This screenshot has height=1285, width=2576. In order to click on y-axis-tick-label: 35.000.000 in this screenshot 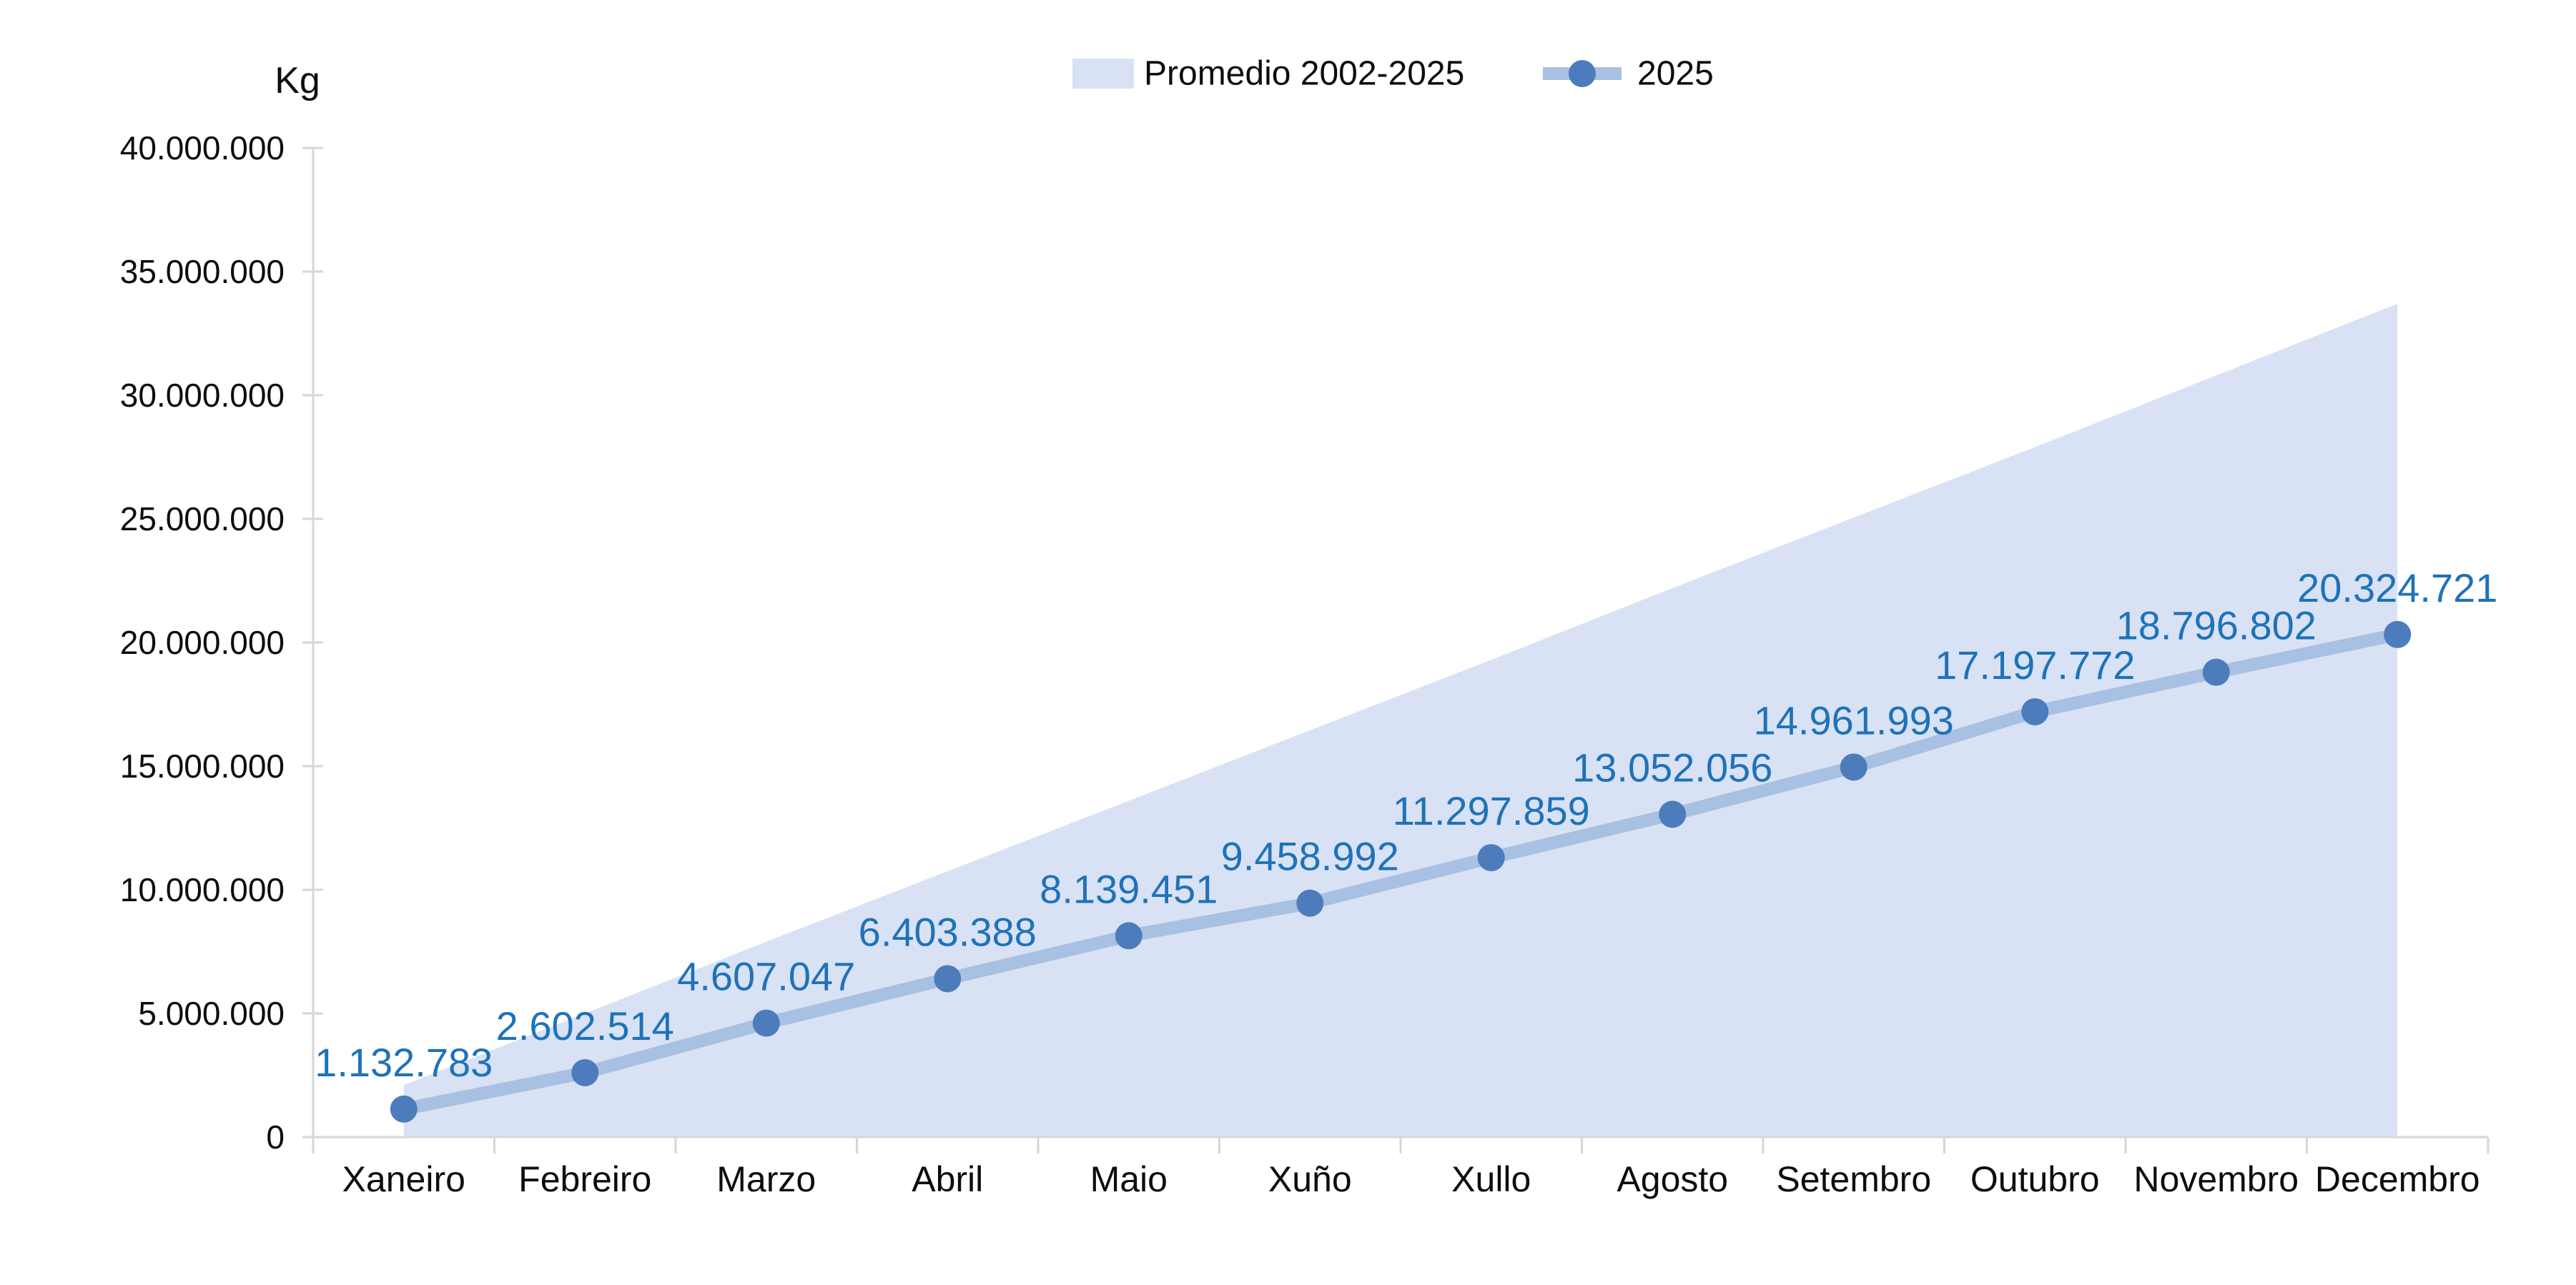, I will do `click(202, 271)`.